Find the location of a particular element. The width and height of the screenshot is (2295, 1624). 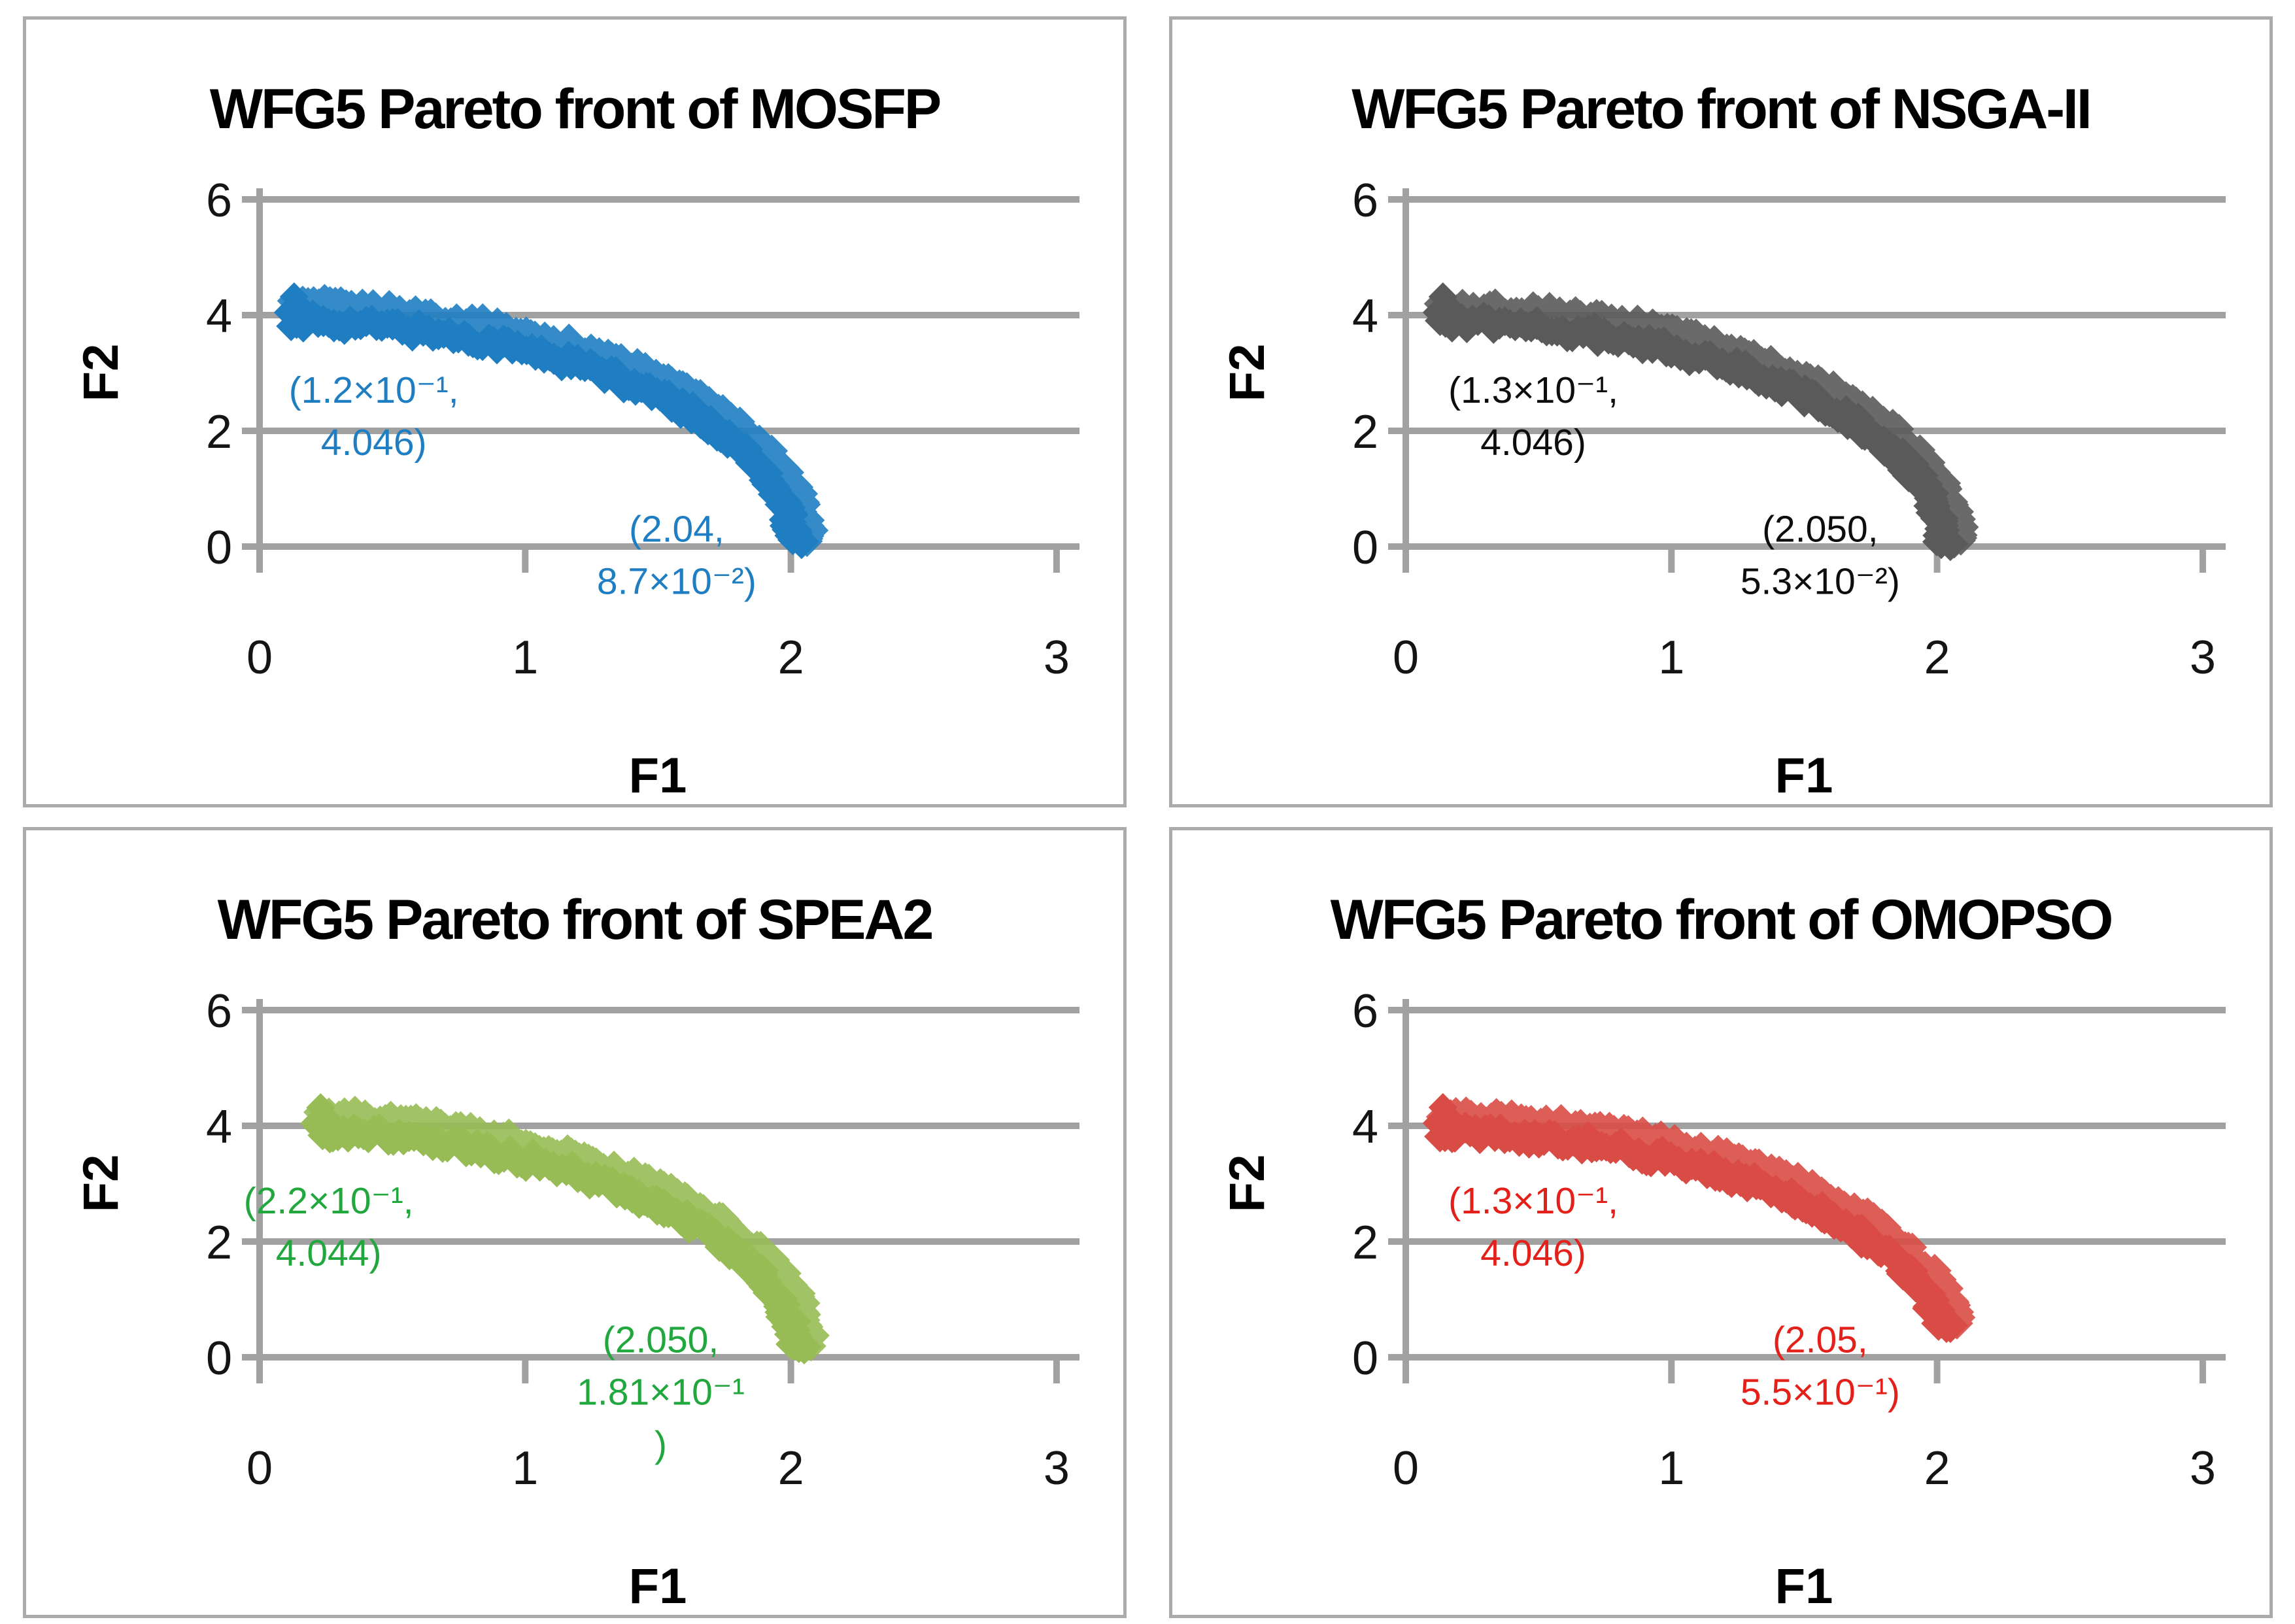

chart-title: WFG5 Pareto front of SPEA2 is located at coordinates (575, 919).